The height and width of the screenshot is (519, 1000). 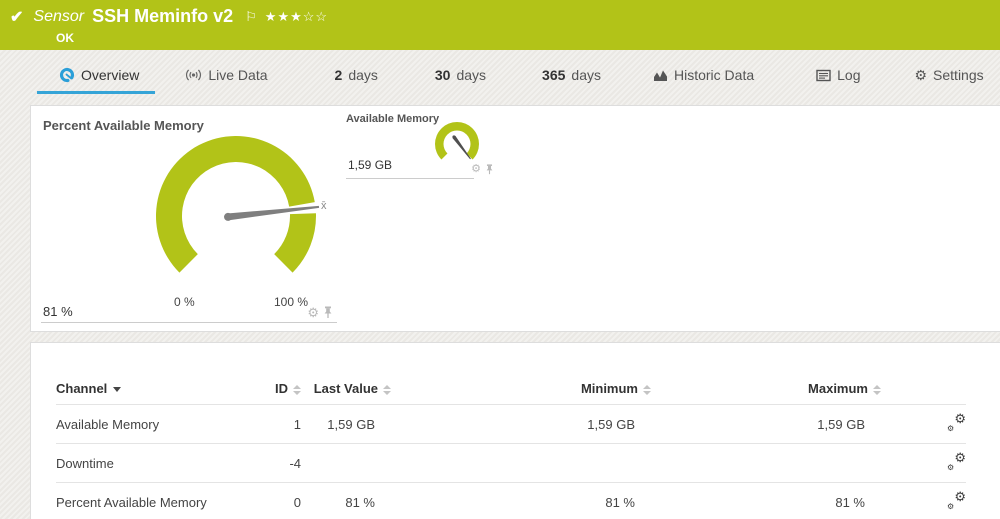 What do you see at coordinates (766, 390) in the screenshot?
I see `column-header-maximum: Maximum` at bounding box center [766, 390].